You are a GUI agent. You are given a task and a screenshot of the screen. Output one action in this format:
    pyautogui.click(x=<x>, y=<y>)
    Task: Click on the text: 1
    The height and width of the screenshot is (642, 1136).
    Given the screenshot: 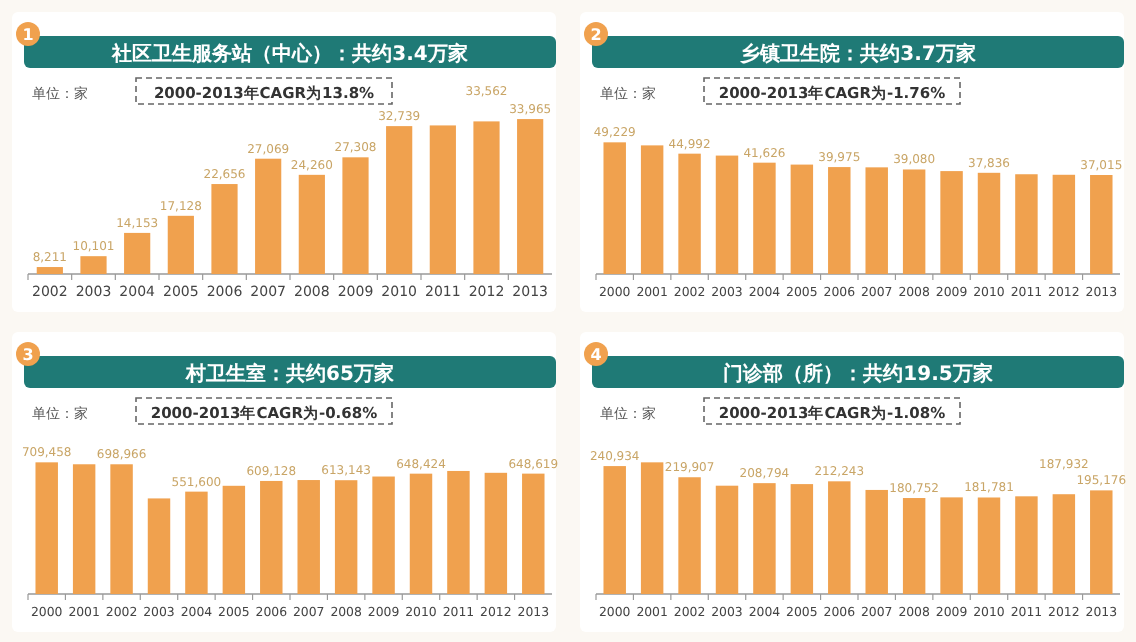 What is the action you would take?
    pyautogui.click(x=28, y=35)
    